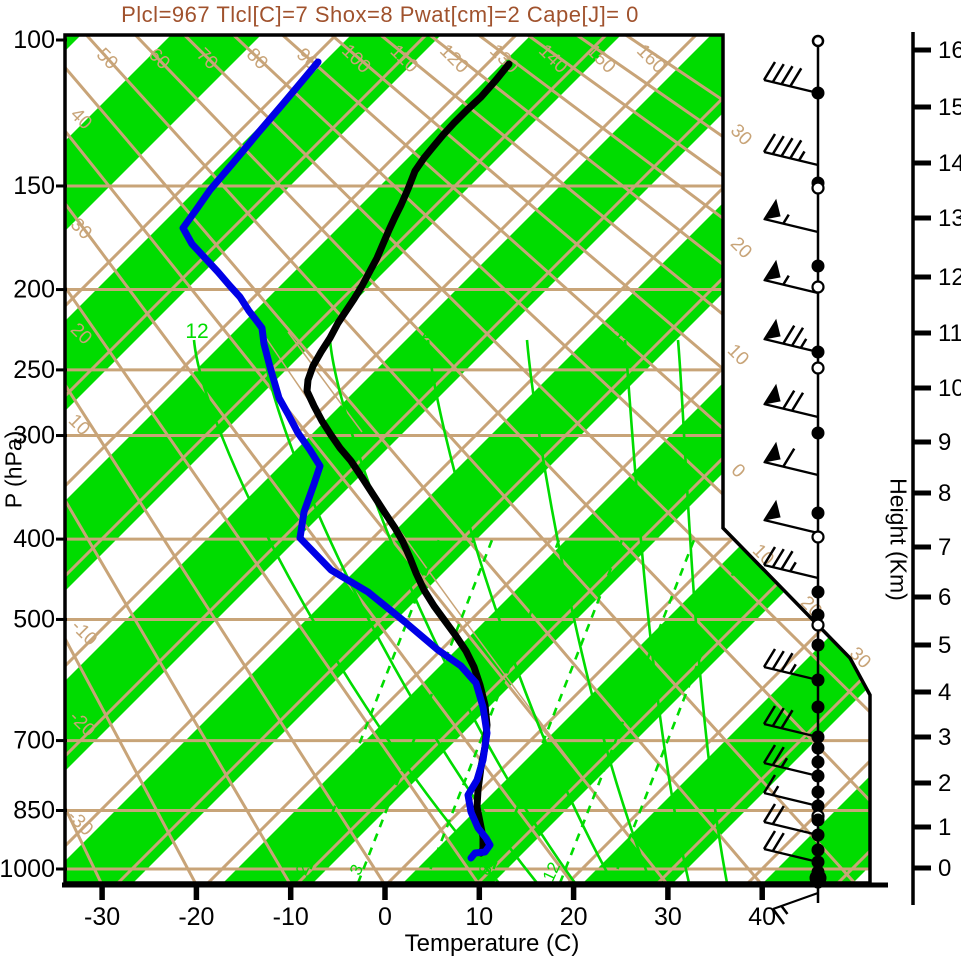 The image size is (961, 957). What do you see at coordinates (196, 917) in the screenshot?
I see `svg-text: -20` at bounding box center [196, 917].